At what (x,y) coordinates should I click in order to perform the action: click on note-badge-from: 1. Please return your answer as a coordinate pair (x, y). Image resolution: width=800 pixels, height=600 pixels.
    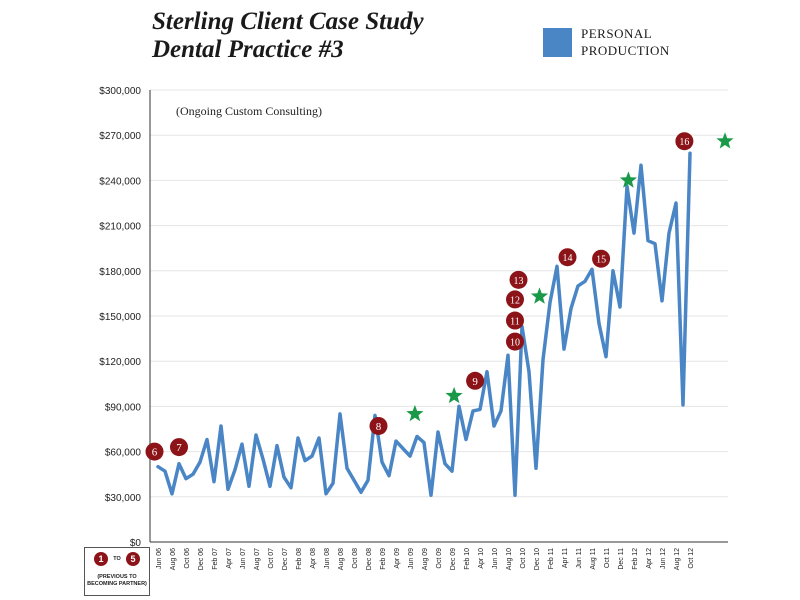
    Looking at the image, I should click on (101, 559).